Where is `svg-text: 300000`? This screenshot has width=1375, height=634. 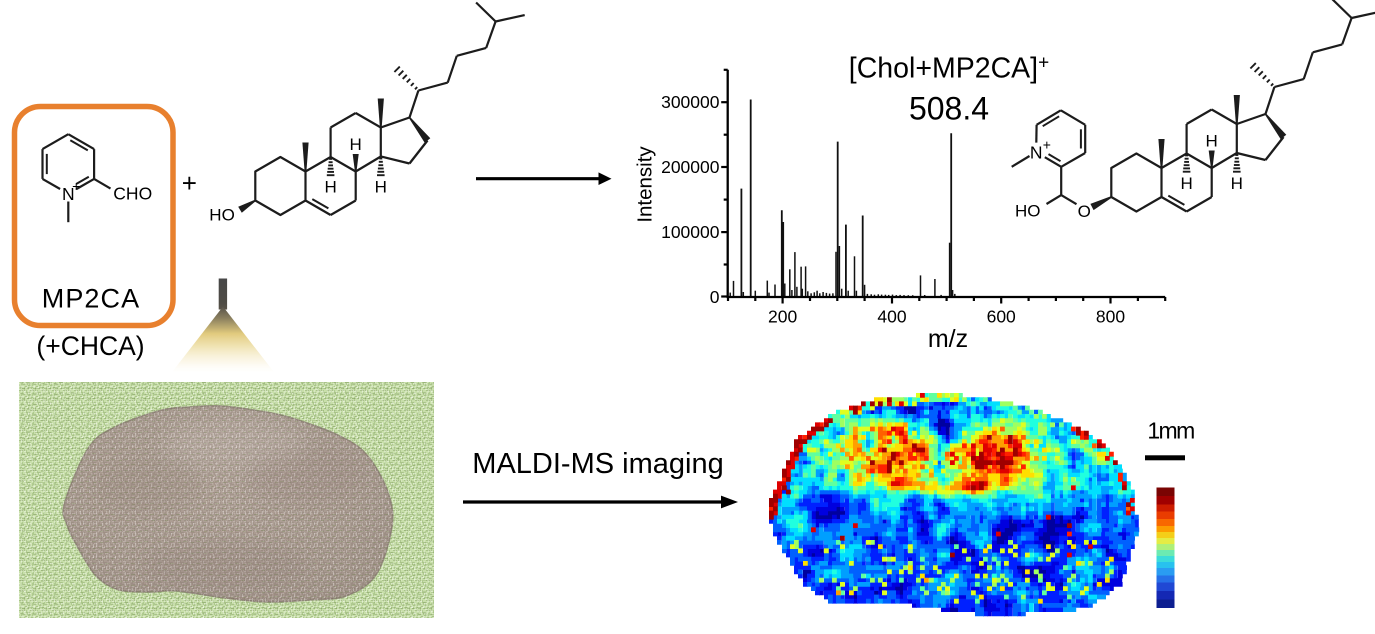
svg-text: 300000 is located at coordinates (690, 102).